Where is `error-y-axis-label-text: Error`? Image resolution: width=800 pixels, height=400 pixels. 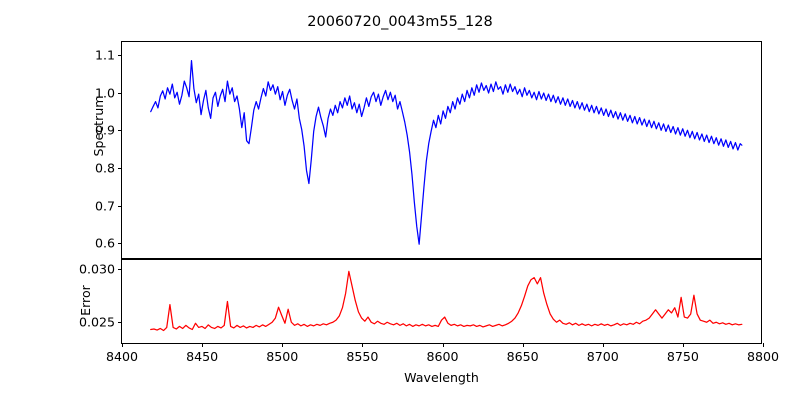 error-y-axis-label-text: Error is located at coordinates (85, 300).